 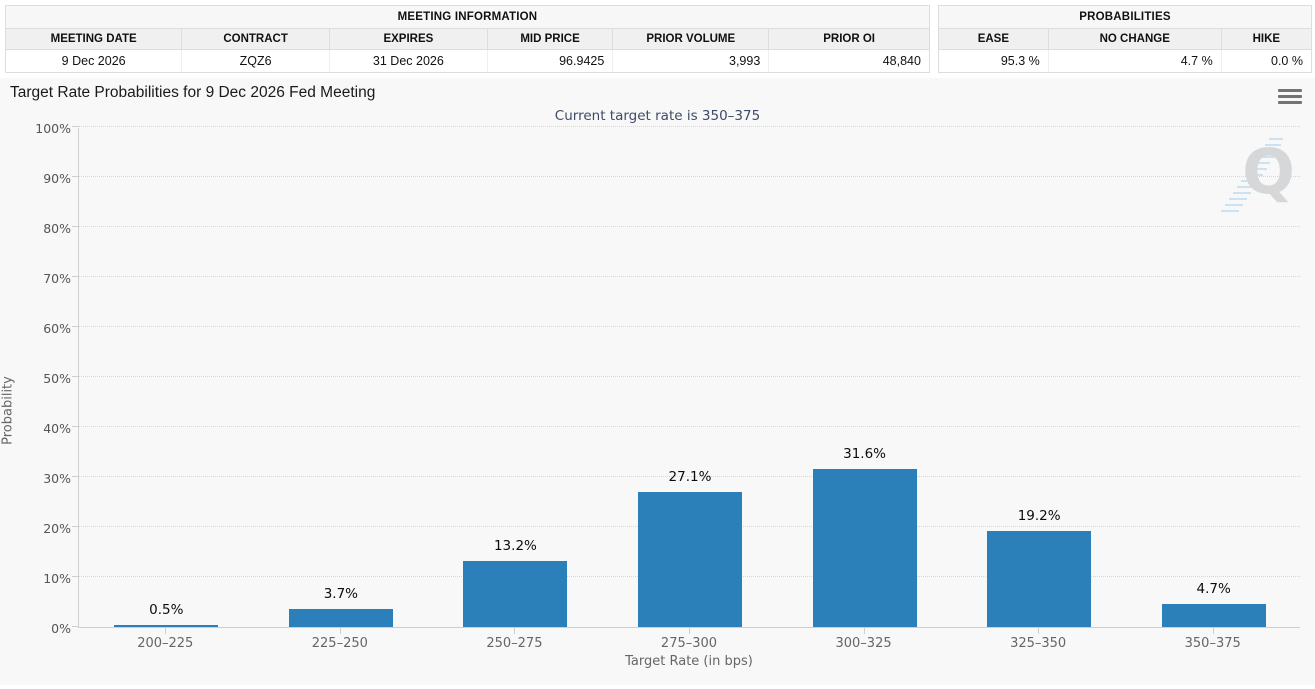 I want to click on bar-value-label: 0.5%, so click(x=166, y=609).